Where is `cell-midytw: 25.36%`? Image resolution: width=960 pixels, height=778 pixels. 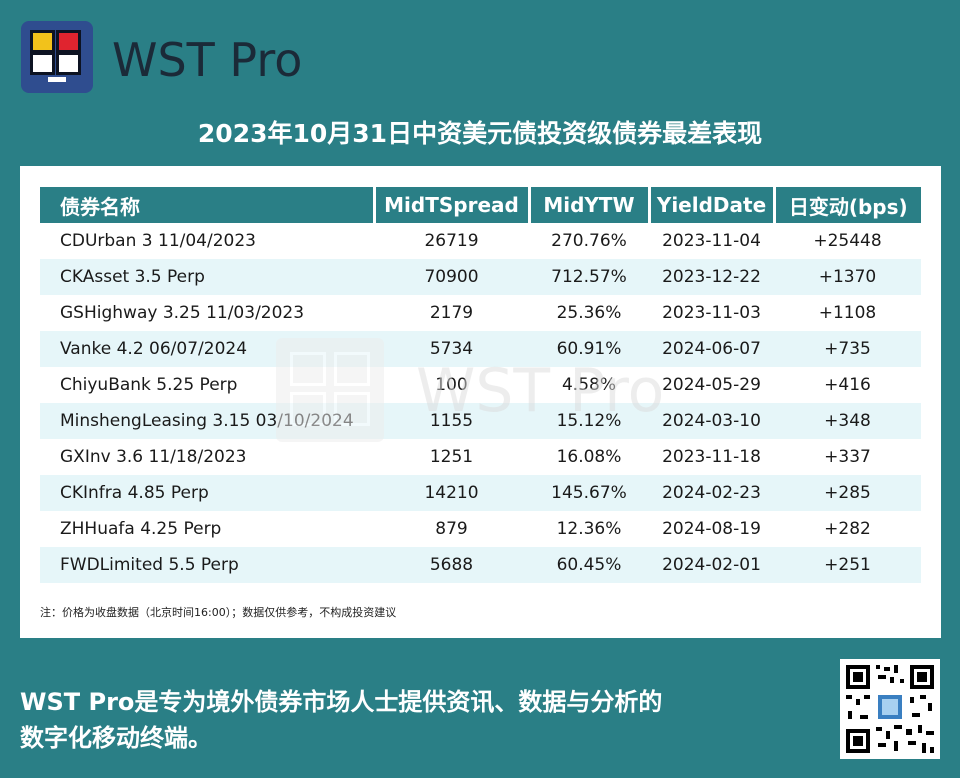
cell-midytw: 25.36% is located at coordinates (589, 313).